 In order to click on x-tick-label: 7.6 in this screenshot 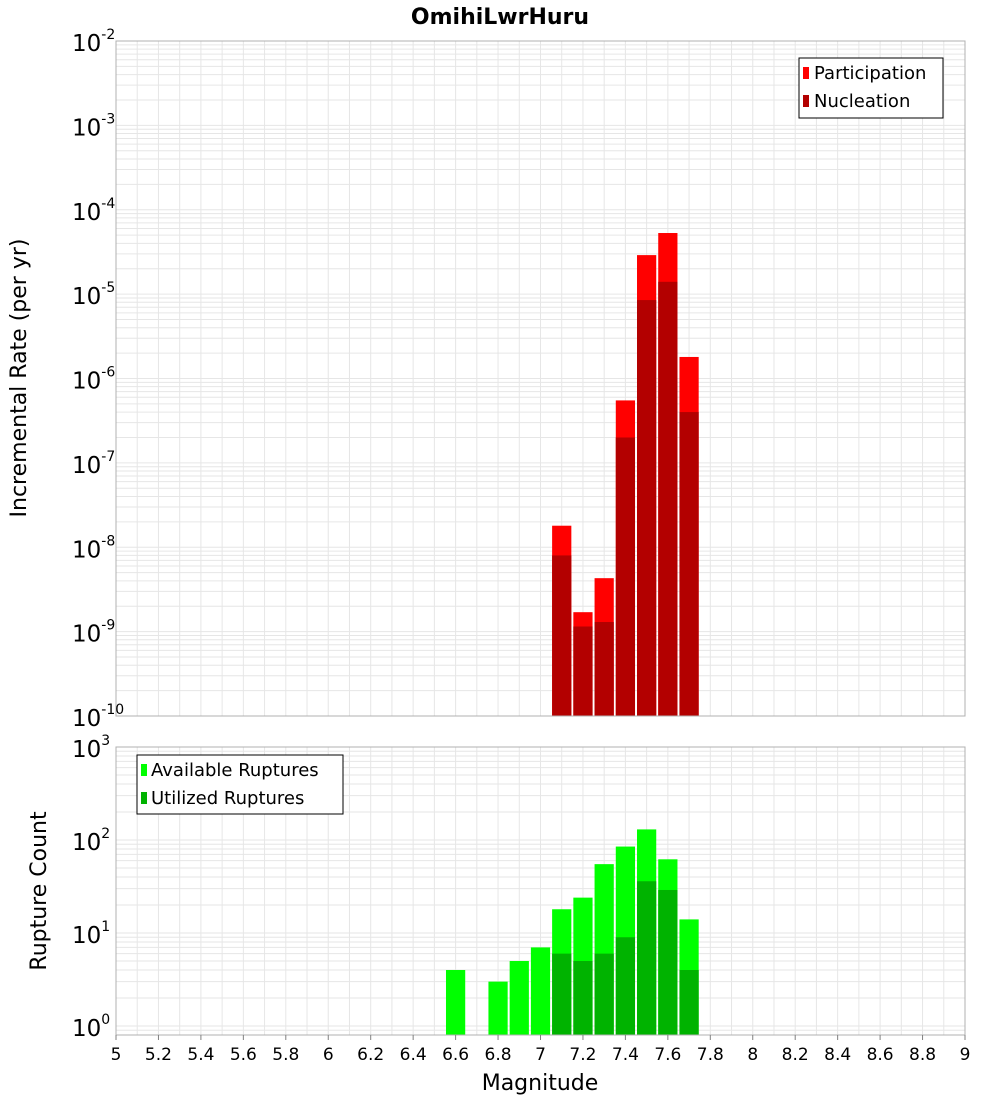, I will do `click(667, 1055)`.